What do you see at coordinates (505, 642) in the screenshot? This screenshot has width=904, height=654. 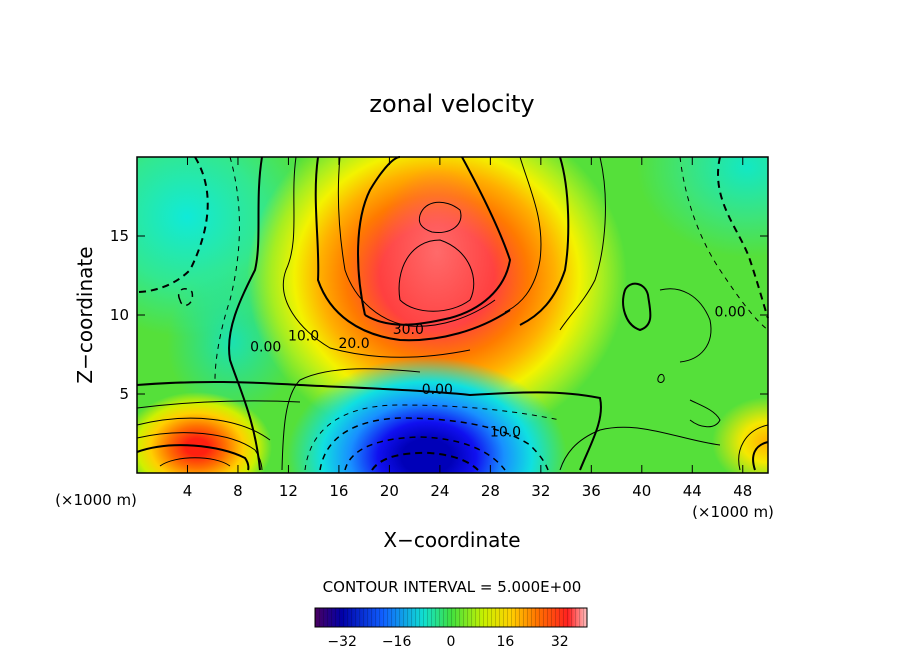 I see `colorbar-tick-label: 16` at bounding box center [505, 642].